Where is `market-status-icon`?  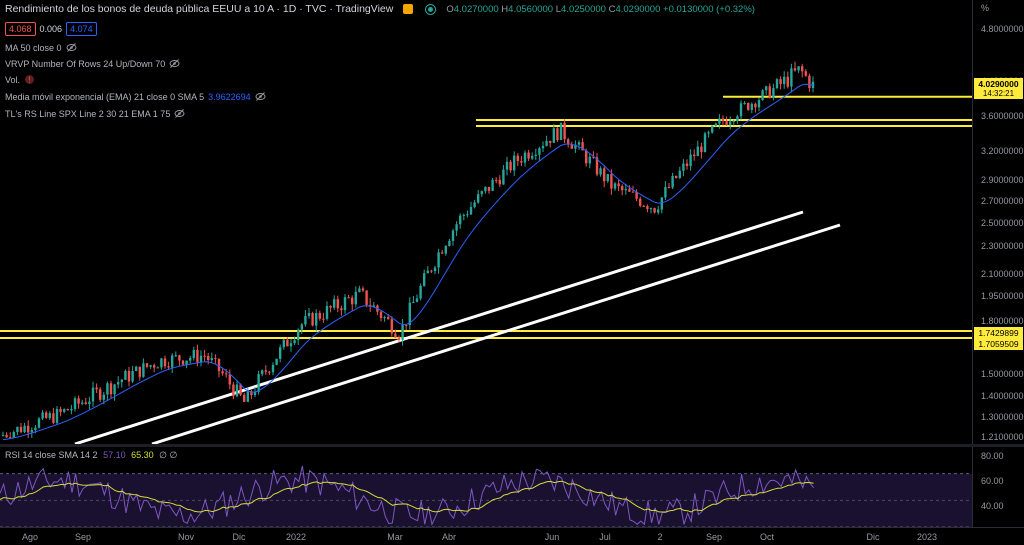
market-status-icon is located at coordinates (431, 9).